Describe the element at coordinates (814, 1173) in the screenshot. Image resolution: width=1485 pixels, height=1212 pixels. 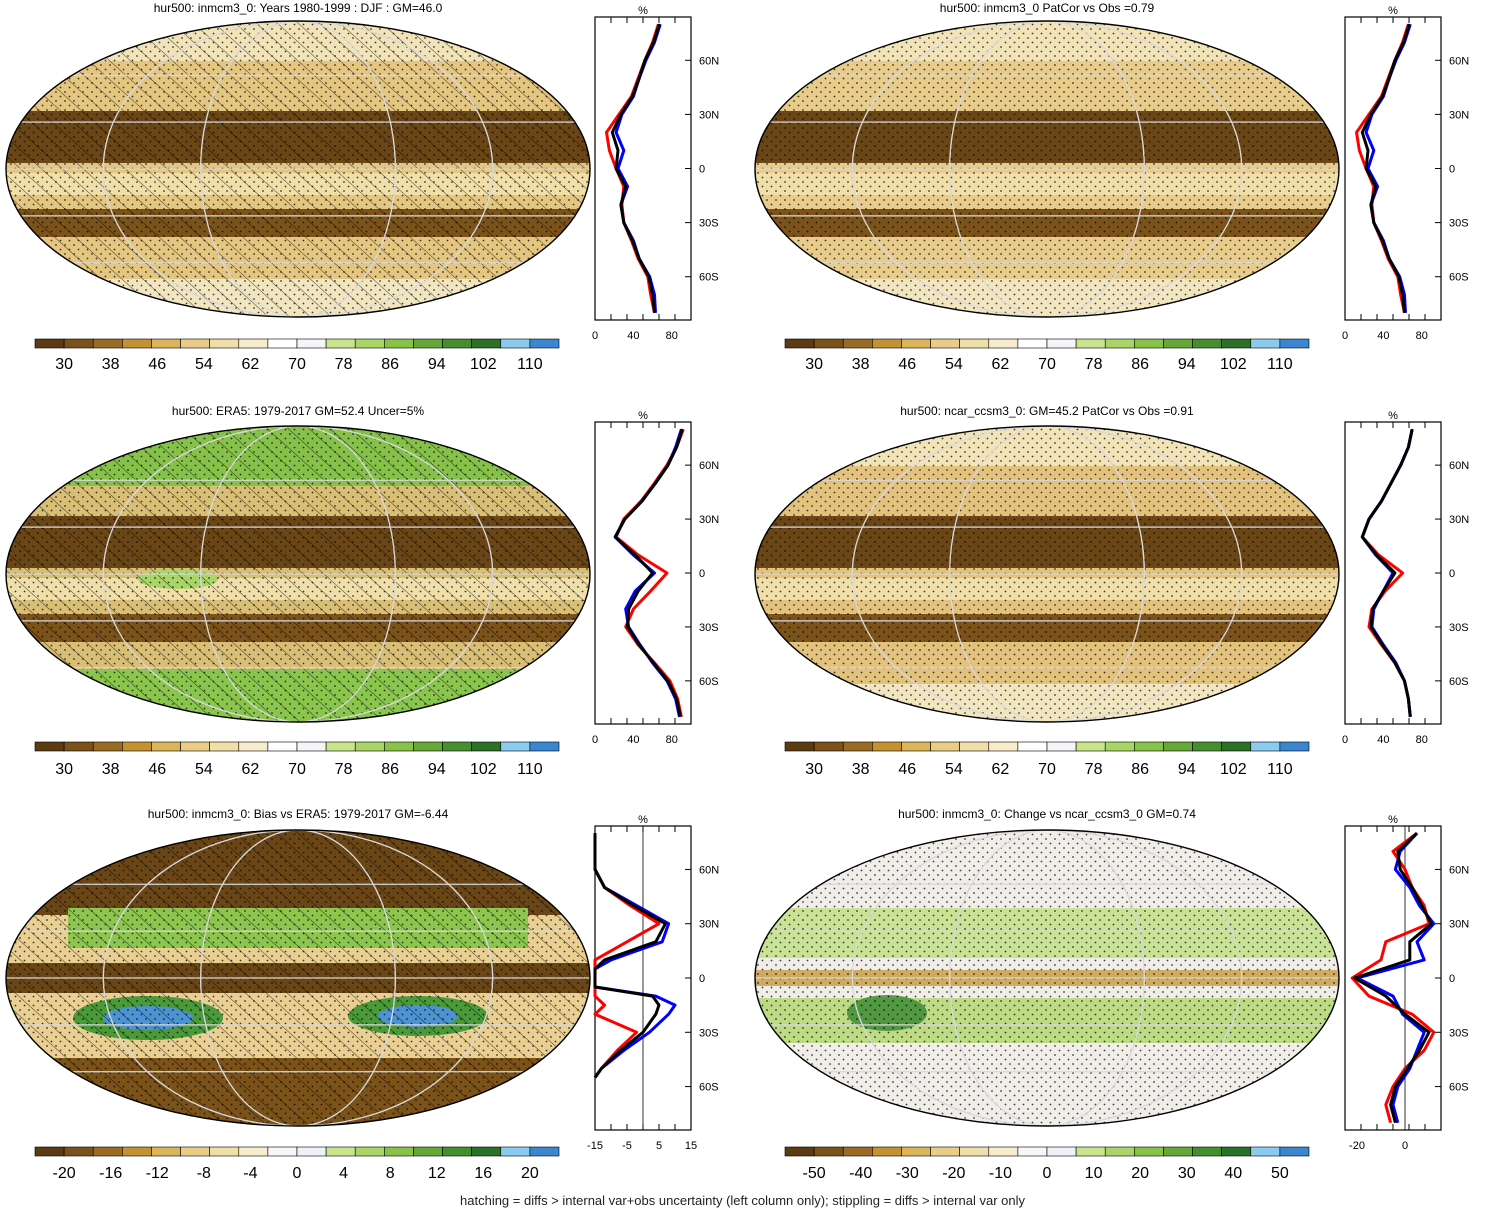
I see `colorbar-label: -50` at that location.